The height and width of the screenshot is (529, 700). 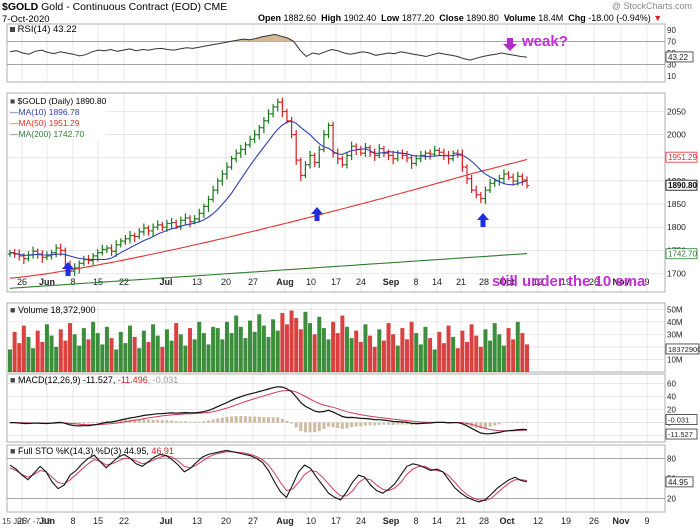 I want to click on macd-legend: ■ MACD(12,26,9) -11.527, -11.496, -0.031, so click(x=94, y=380).